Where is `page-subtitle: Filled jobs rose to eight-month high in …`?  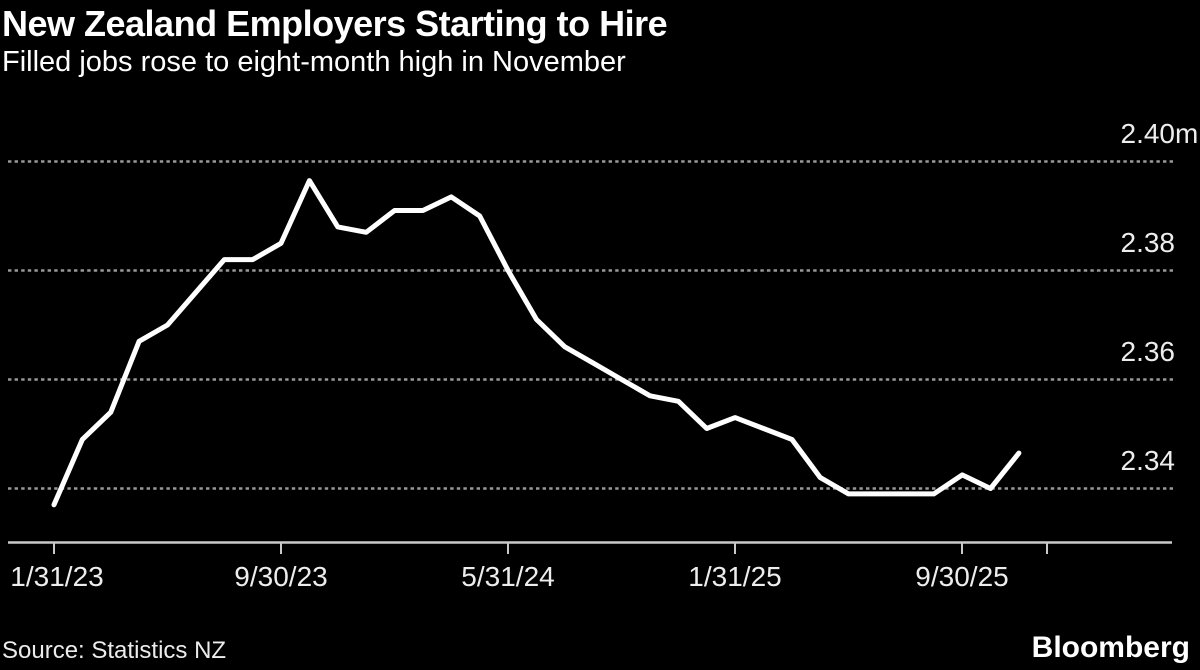 page-subtitle: Filled jobs rose to eight-month high in … is located at coordinates (314, 62).